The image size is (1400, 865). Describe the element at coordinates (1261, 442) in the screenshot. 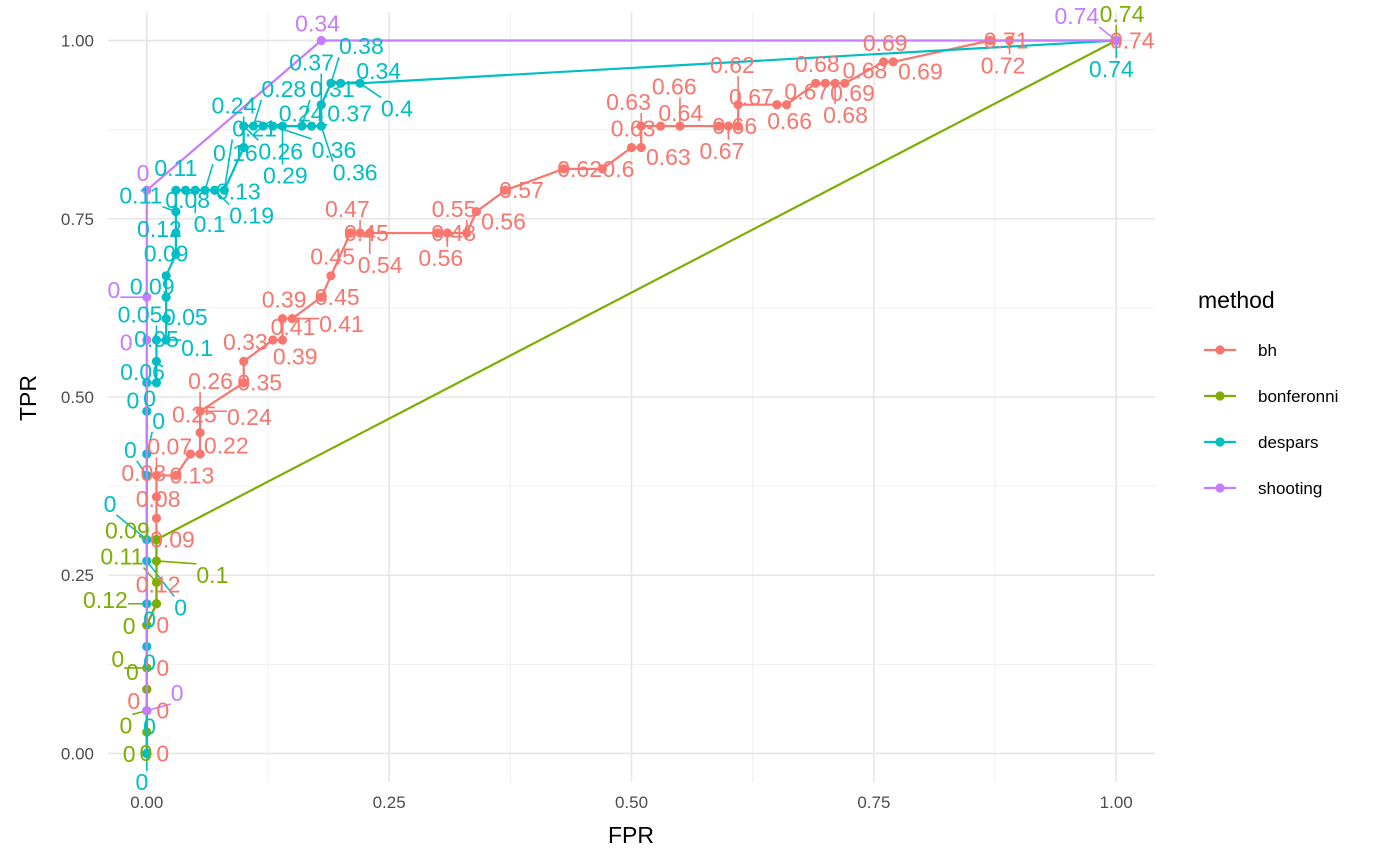

I see `legend-item-despars: despars` at that location.